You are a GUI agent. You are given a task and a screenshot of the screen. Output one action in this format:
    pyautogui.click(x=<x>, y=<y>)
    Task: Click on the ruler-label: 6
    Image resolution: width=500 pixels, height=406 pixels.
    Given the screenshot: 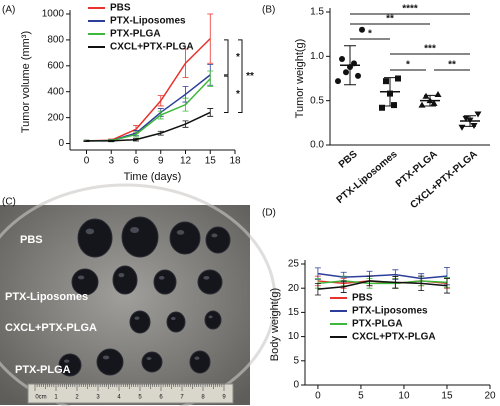 What is the action you would take?
    pyautogui.click(x=161, y=398)
    